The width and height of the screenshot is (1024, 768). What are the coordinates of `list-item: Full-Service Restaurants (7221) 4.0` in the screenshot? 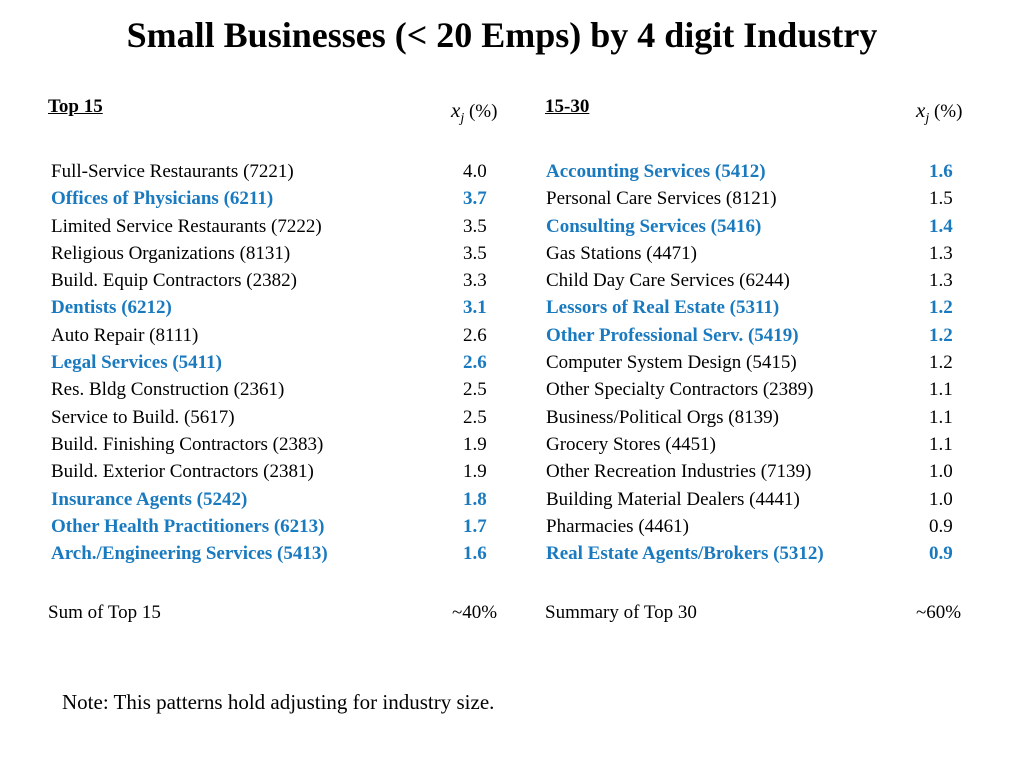 It's located at (281, 171).